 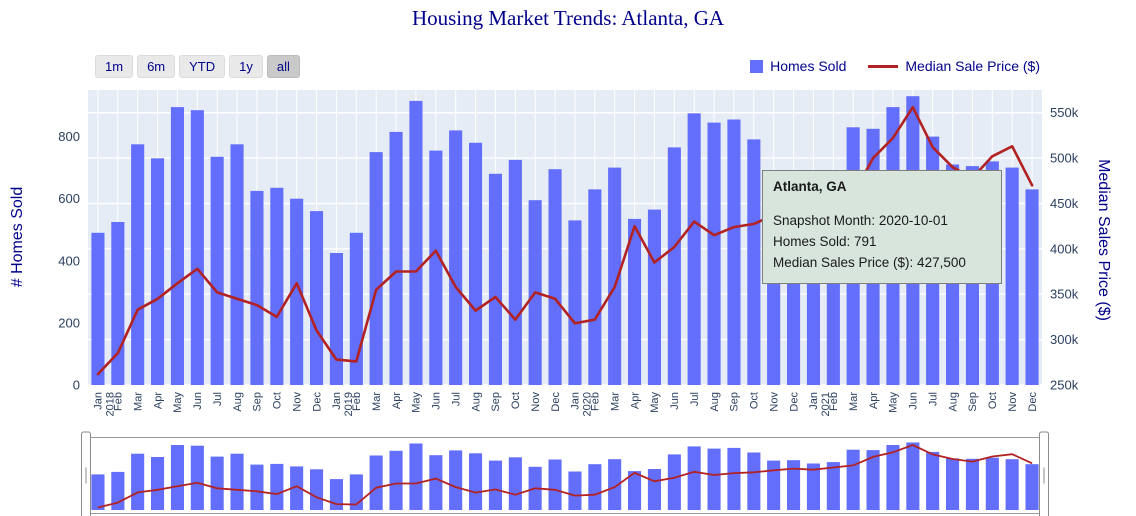 I want to click on x-tick-label: Jan 2019, so click(x=343, y=404).